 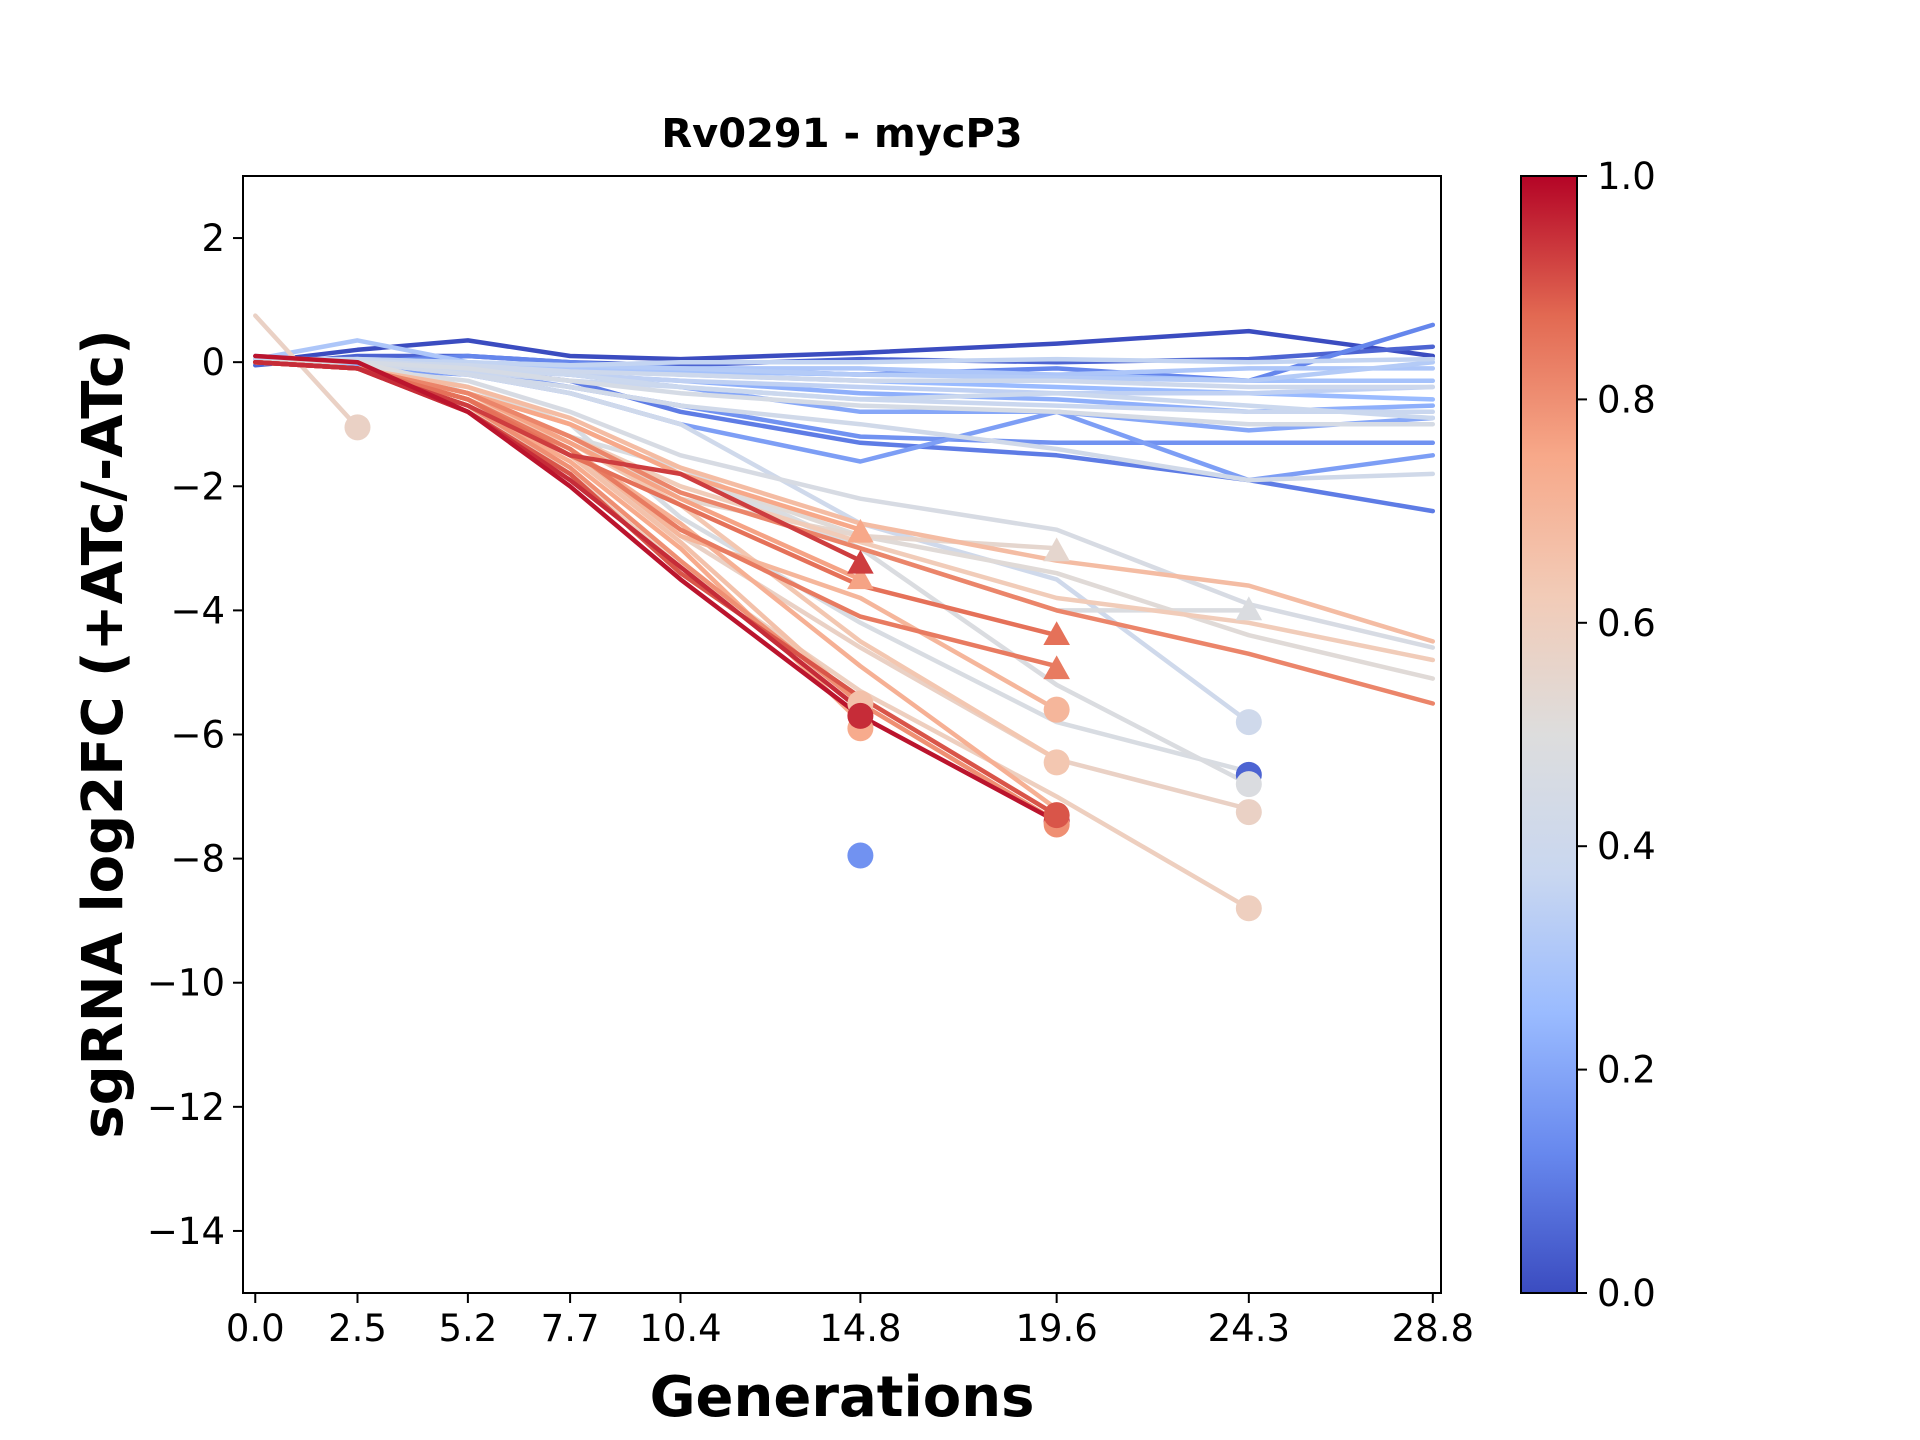 I want to click on x-axis: 0.0 2.5 5.2 7.7 10.4 14.8 19.6 24.3 28.8, so click(x=850, y=1321).